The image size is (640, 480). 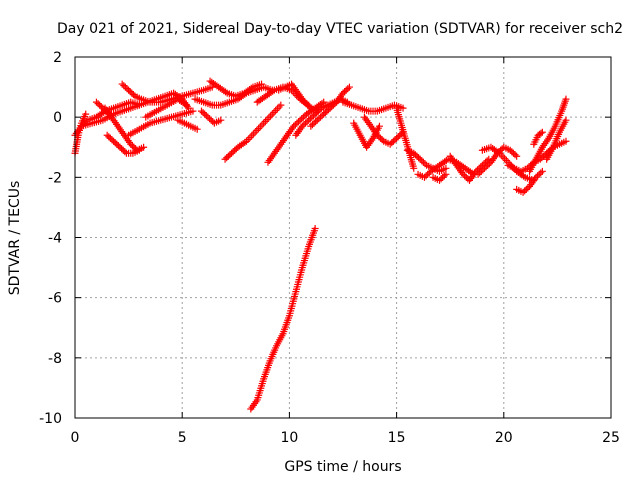 What do you see at coordinates (182, 438) in the screenshot?
I see `x-tick-label: 5` at bounding box center [182, 438].